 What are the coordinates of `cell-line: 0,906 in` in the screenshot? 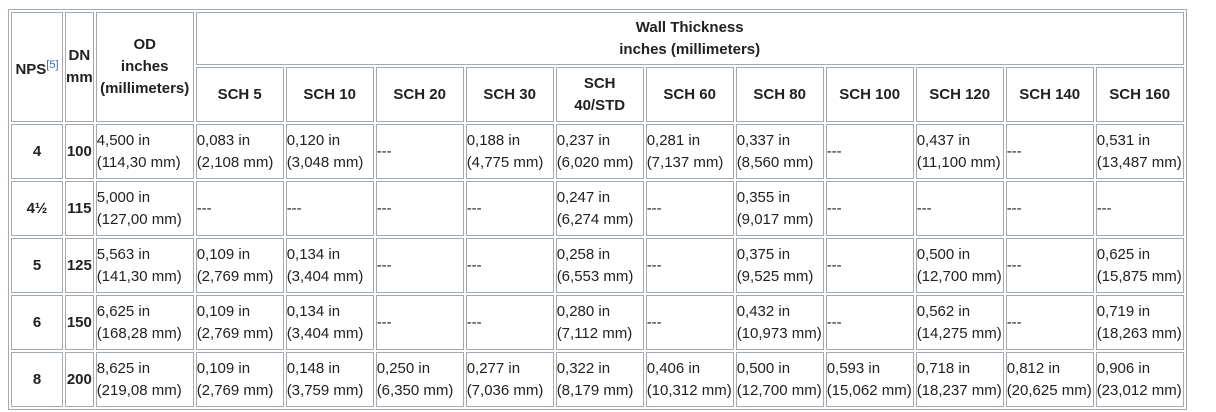 It's located at (1123, 368).